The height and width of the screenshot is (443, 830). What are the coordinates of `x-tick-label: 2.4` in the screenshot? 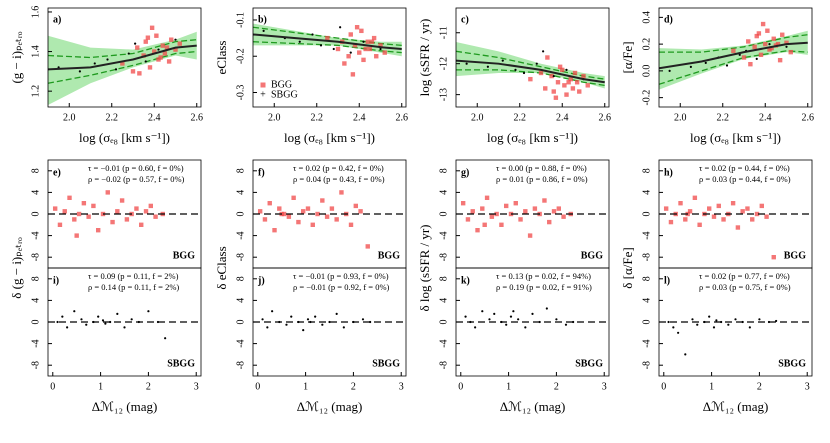 It's located at (765, 117).